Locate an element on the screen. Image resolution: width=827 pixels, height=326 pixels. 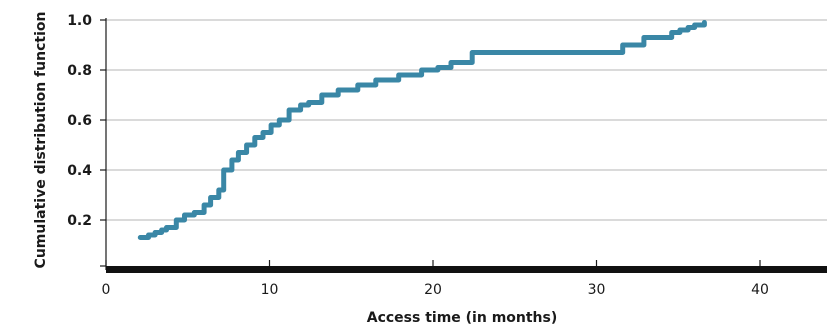
x-ticks is located at coordinates (433, 263).